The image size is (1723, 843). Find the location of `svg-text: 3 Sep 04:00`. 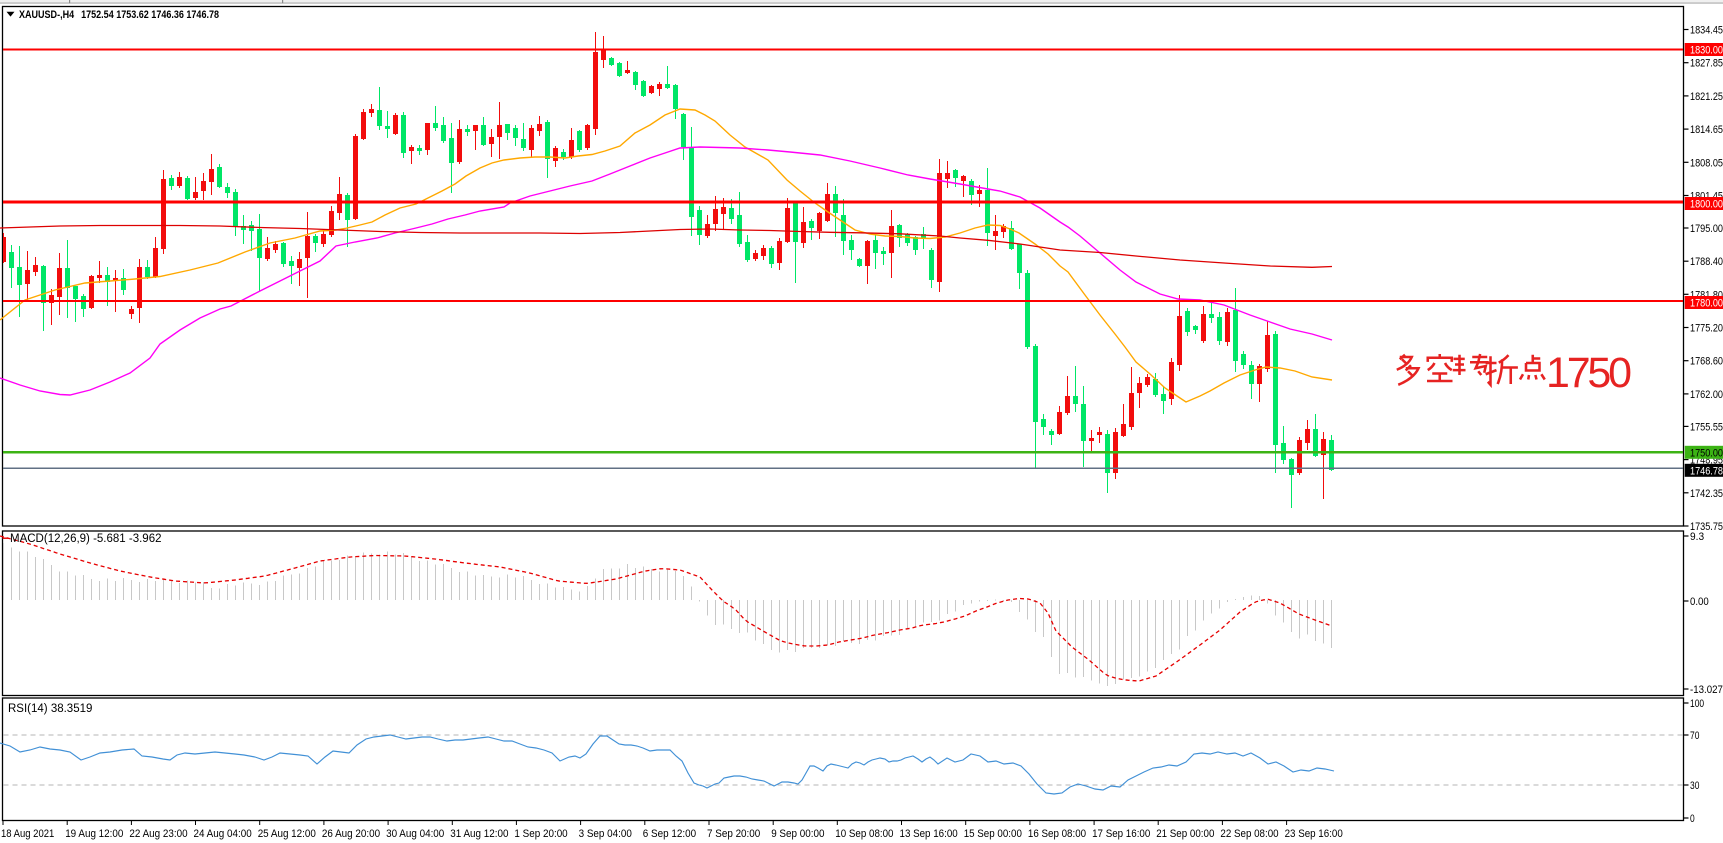

svg-text: 3 Sep 04:00 is located at coordinates (605, 834).